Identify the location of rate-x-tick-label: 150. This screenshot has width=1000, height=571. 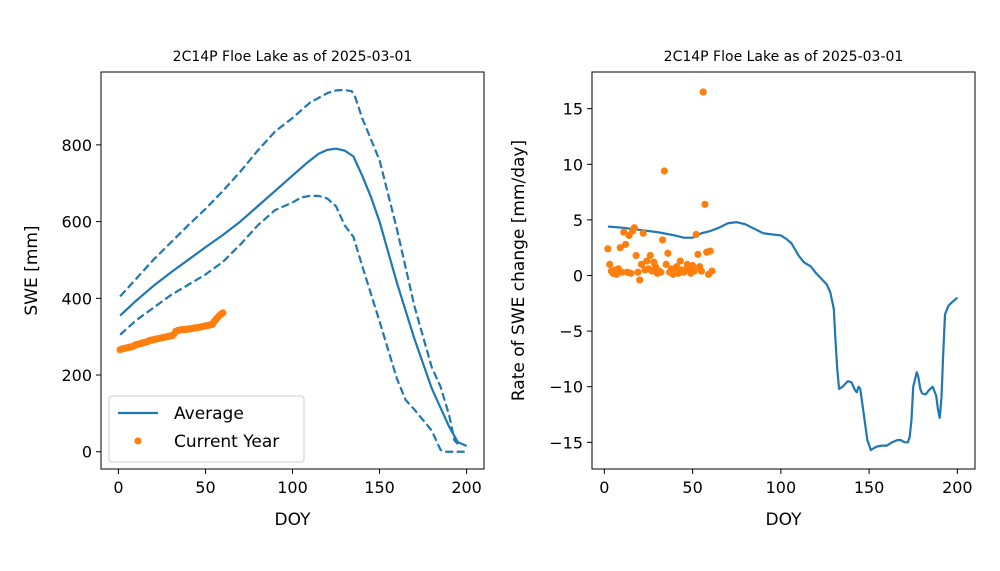
(869, 487).